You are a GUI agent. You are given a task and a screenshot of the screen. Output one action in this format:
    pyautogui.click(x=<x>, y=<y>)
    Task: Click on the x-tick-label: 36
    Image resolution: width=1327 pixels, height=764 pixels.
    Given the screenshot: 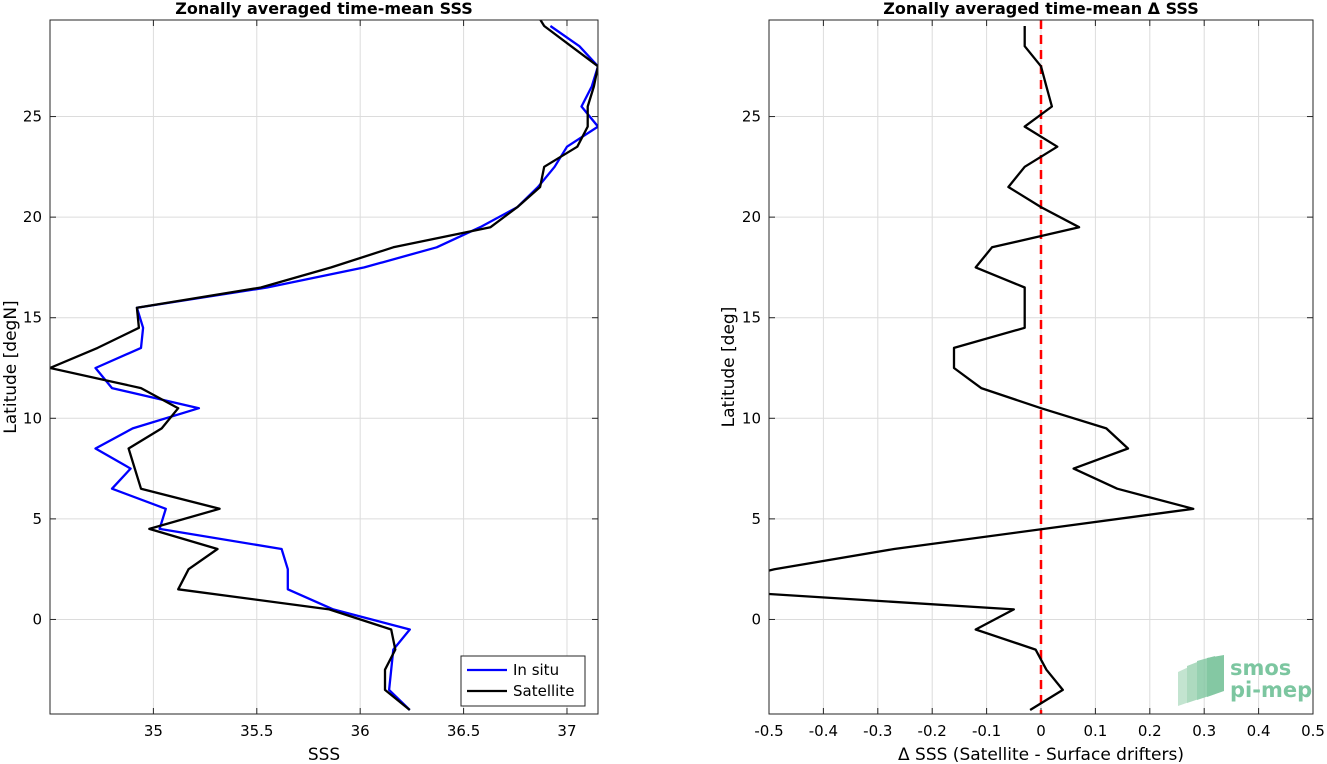 What is the action you would take?
    pyautogui.click(x=360, y=731)
    